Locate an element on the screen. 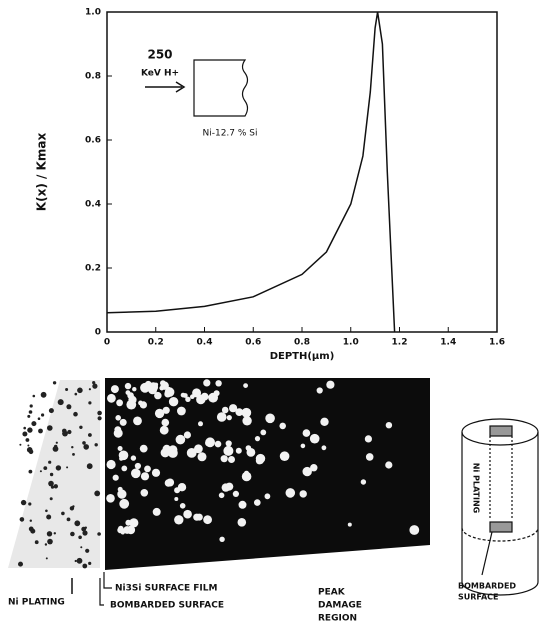 Image resolution: width=545 pixels, height=638 pixels. annotation: KeV H+ is located at coordinates (160, 74).